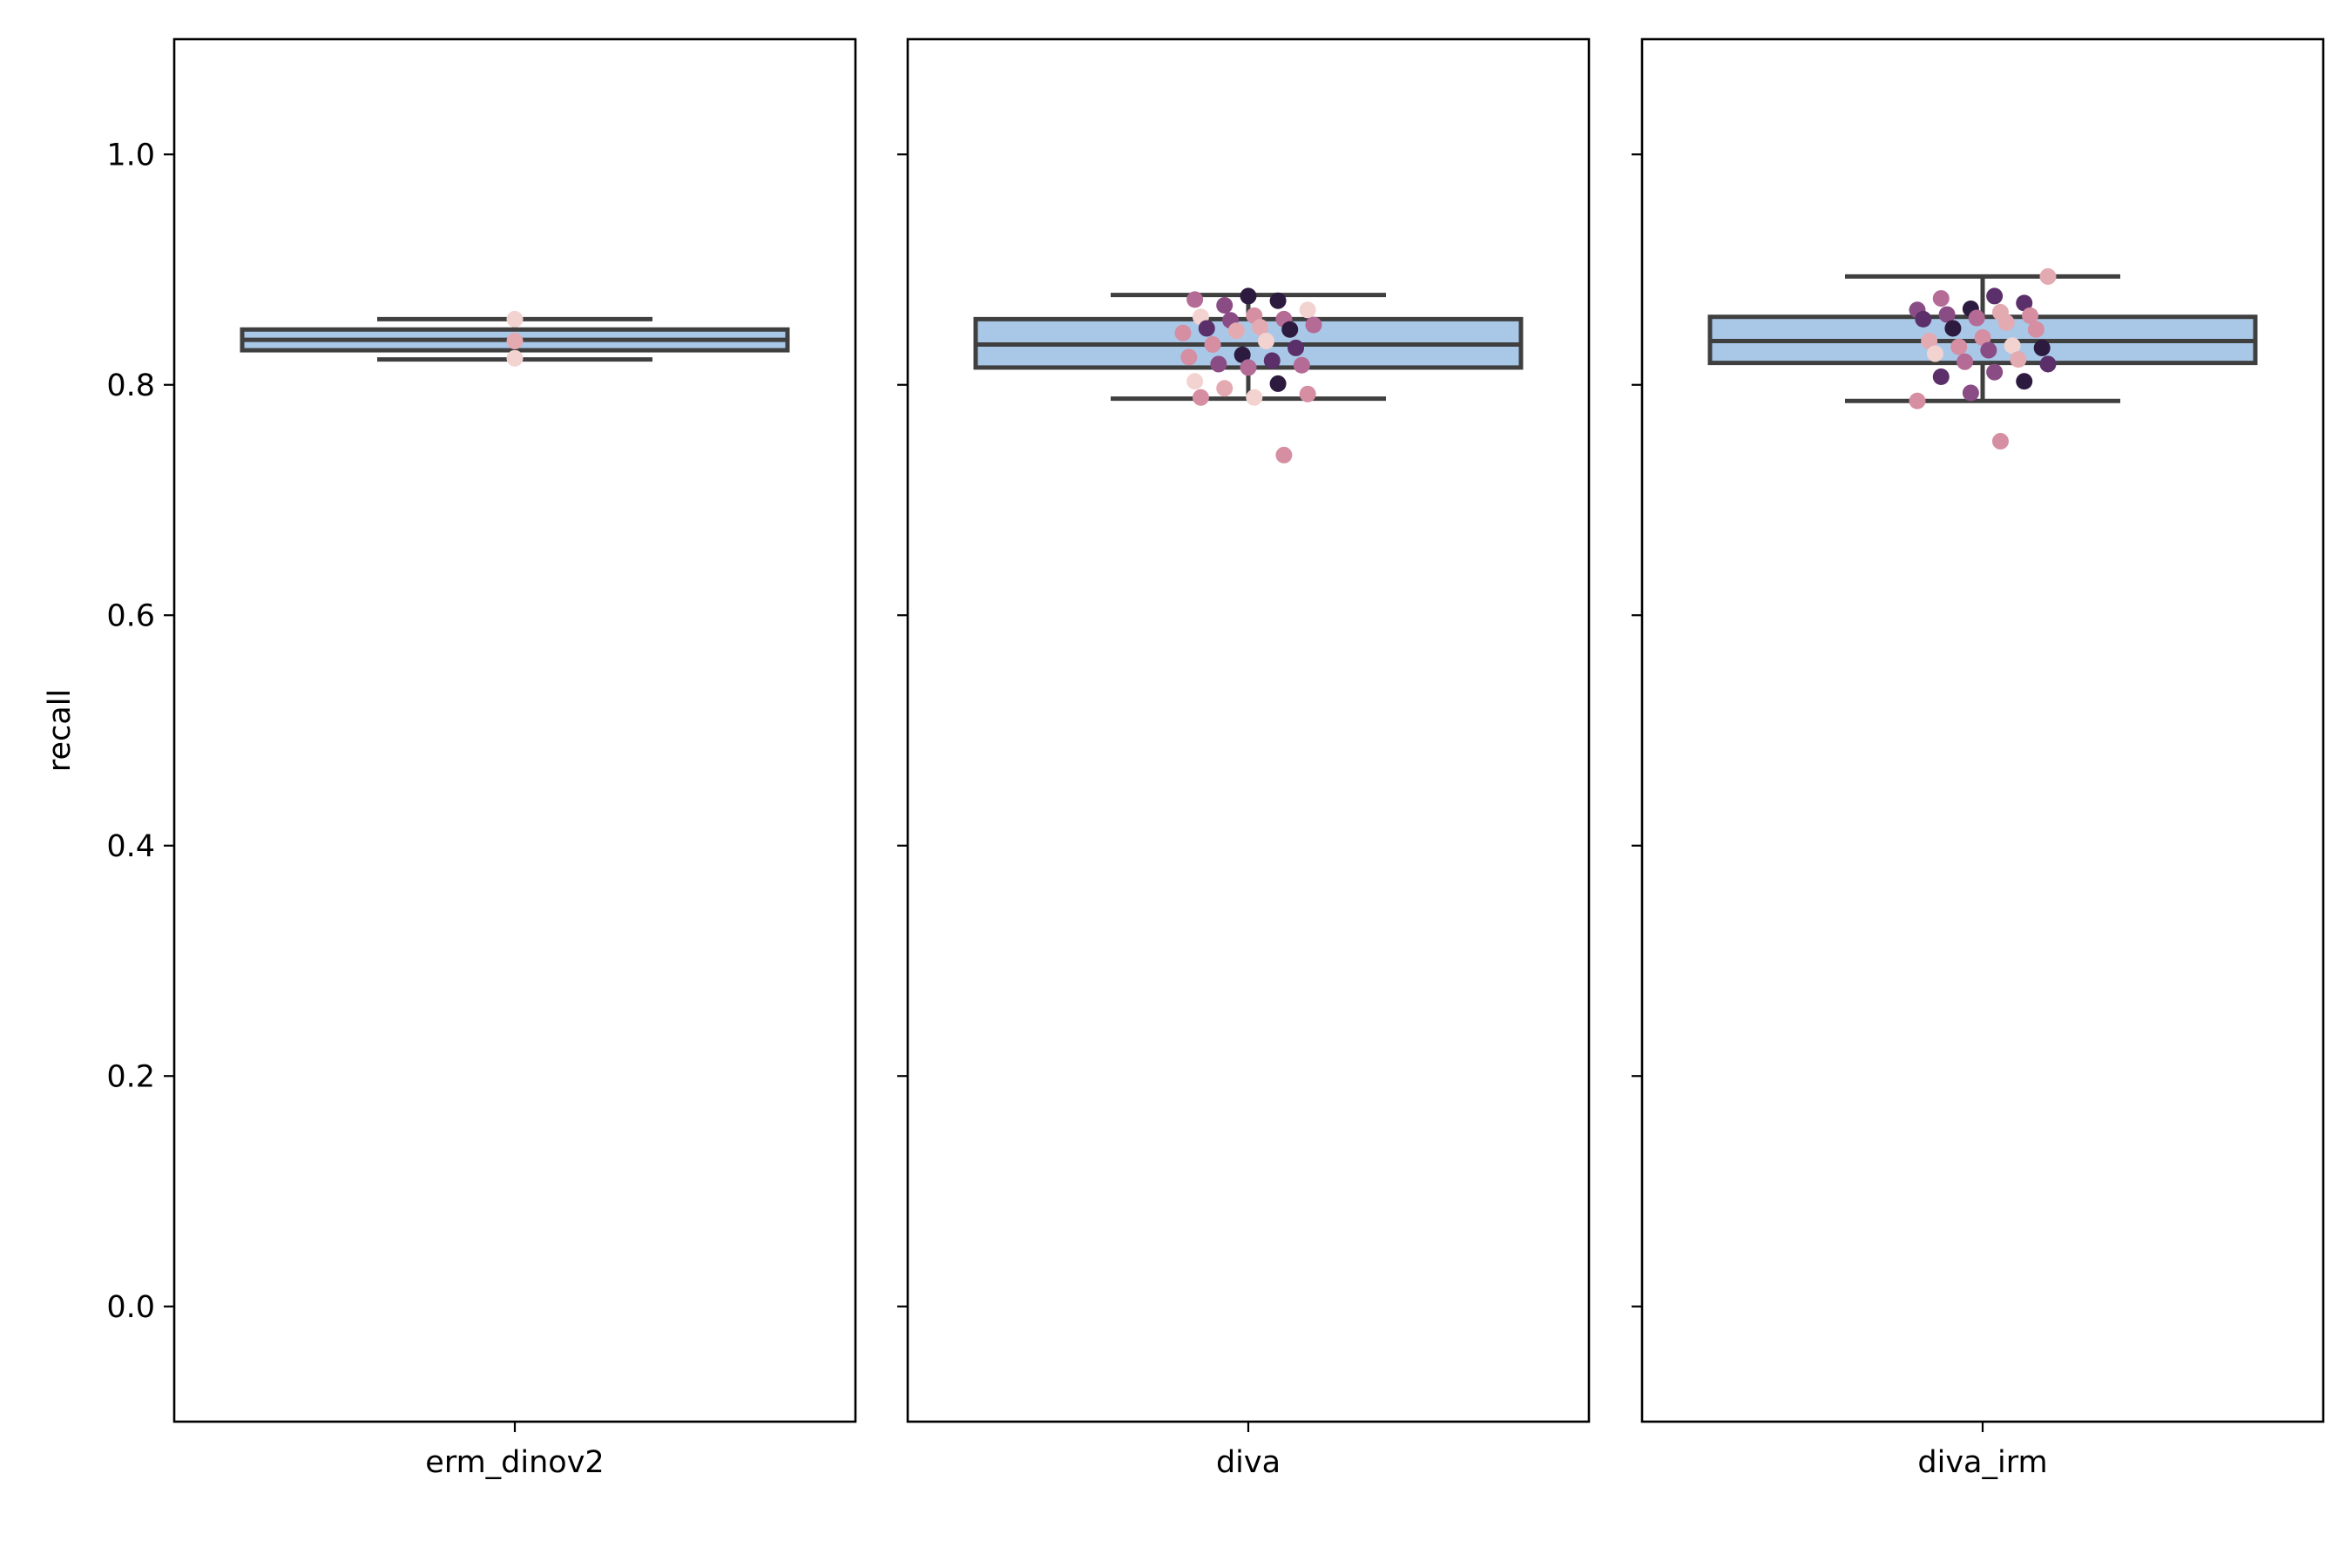  Describe the element at coordinates (130, 385) in the screenshot. I see `y-tick-label: 0.8` at that location.